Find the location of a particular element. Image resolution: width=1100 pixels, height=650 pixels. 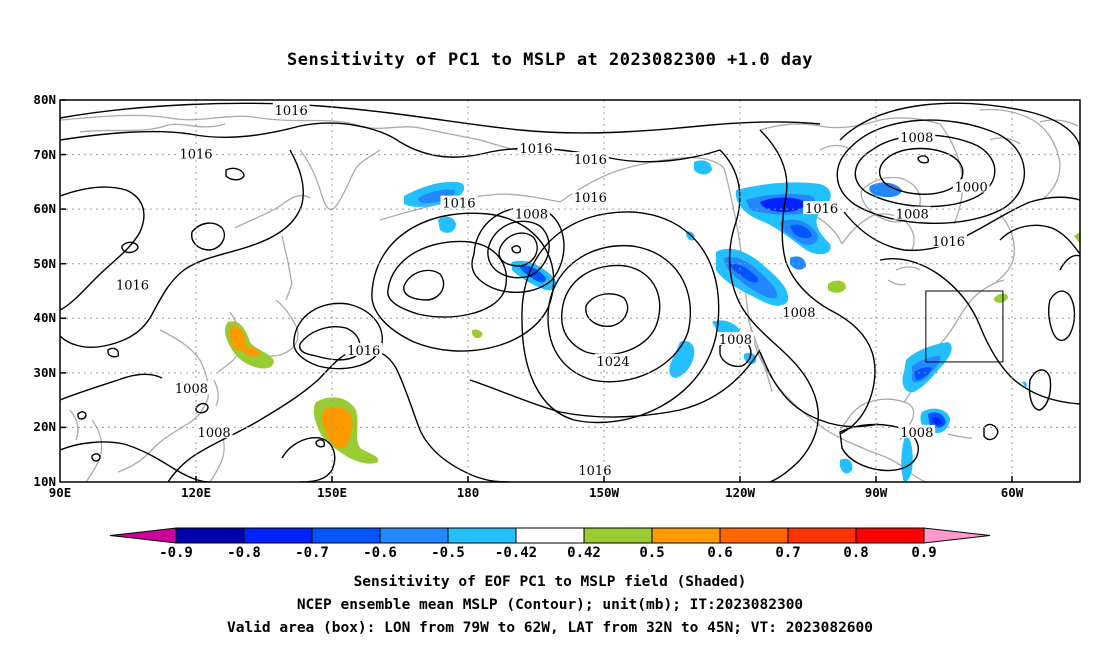

colorbar-label: 0.6 is located at coordinates (719, 553).